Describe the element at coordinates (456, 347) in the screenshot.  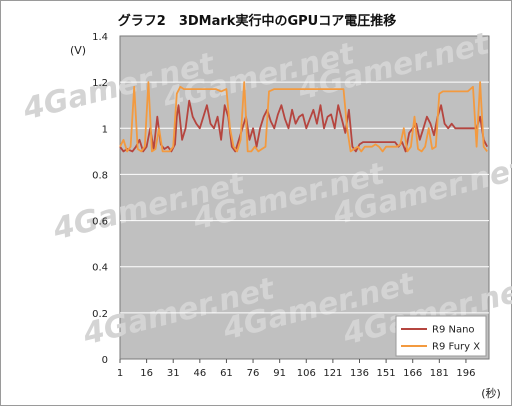
I see `legend-label: R9 Fury X` at that location.